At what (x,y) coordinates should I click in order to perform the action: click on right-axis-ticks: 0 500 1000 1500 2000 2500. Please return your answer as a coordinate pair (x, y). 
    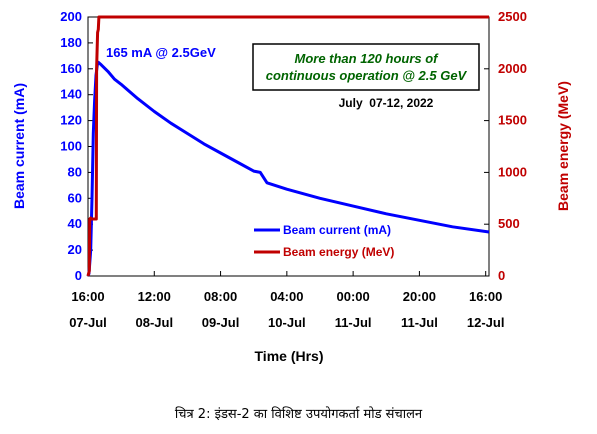
    Looking at the image, I should click on (505, 146).